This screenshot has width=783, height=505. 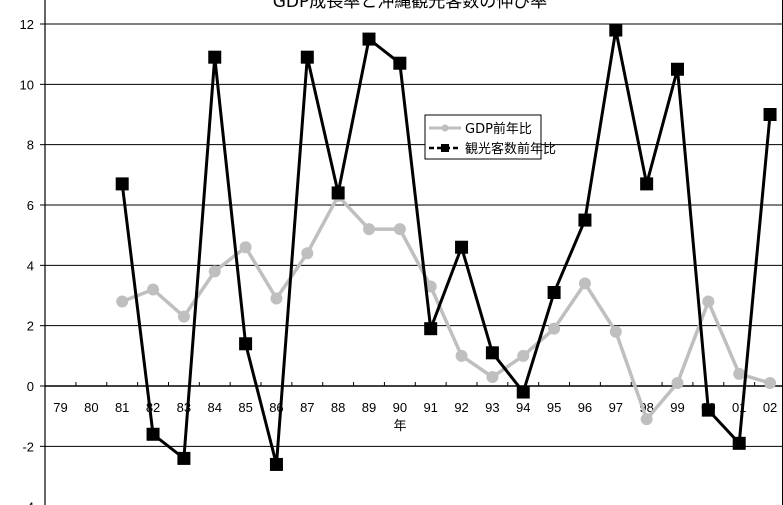 What do you see at coordinates (28, 502) in the screenshot?
I see `y-tick-label: -4` at bounding box center [28, 502].